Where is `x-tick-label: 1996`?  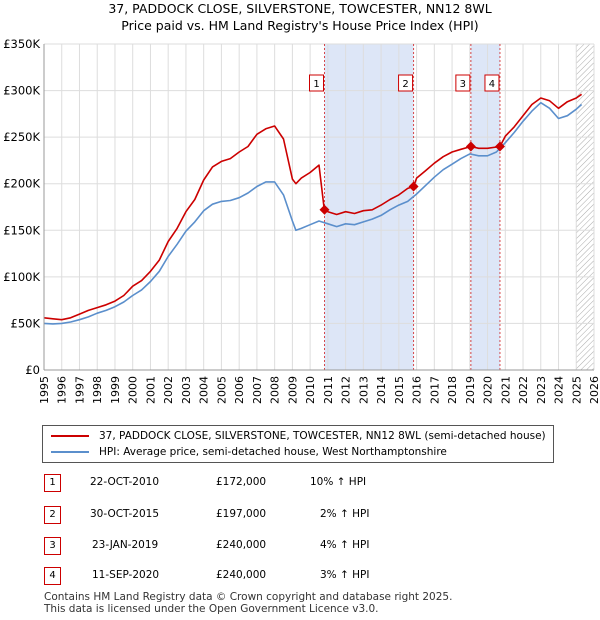 x-tick-label: 1996 is located at coordinates (62, 390).